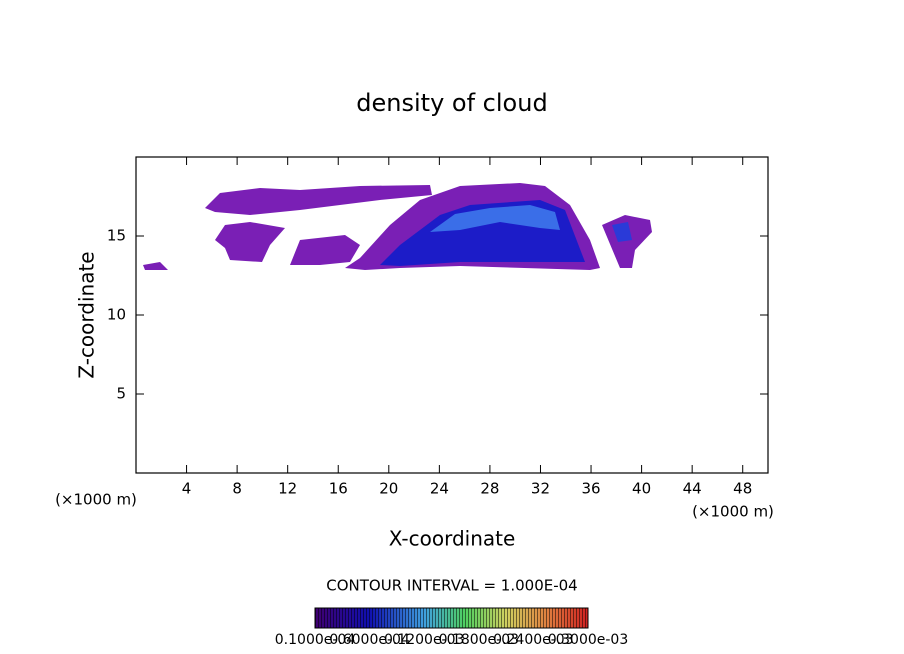  What do you see at coordinates (397, 226) in the screenshot?
I see `cloud-field` at bounding box center [397, 226].